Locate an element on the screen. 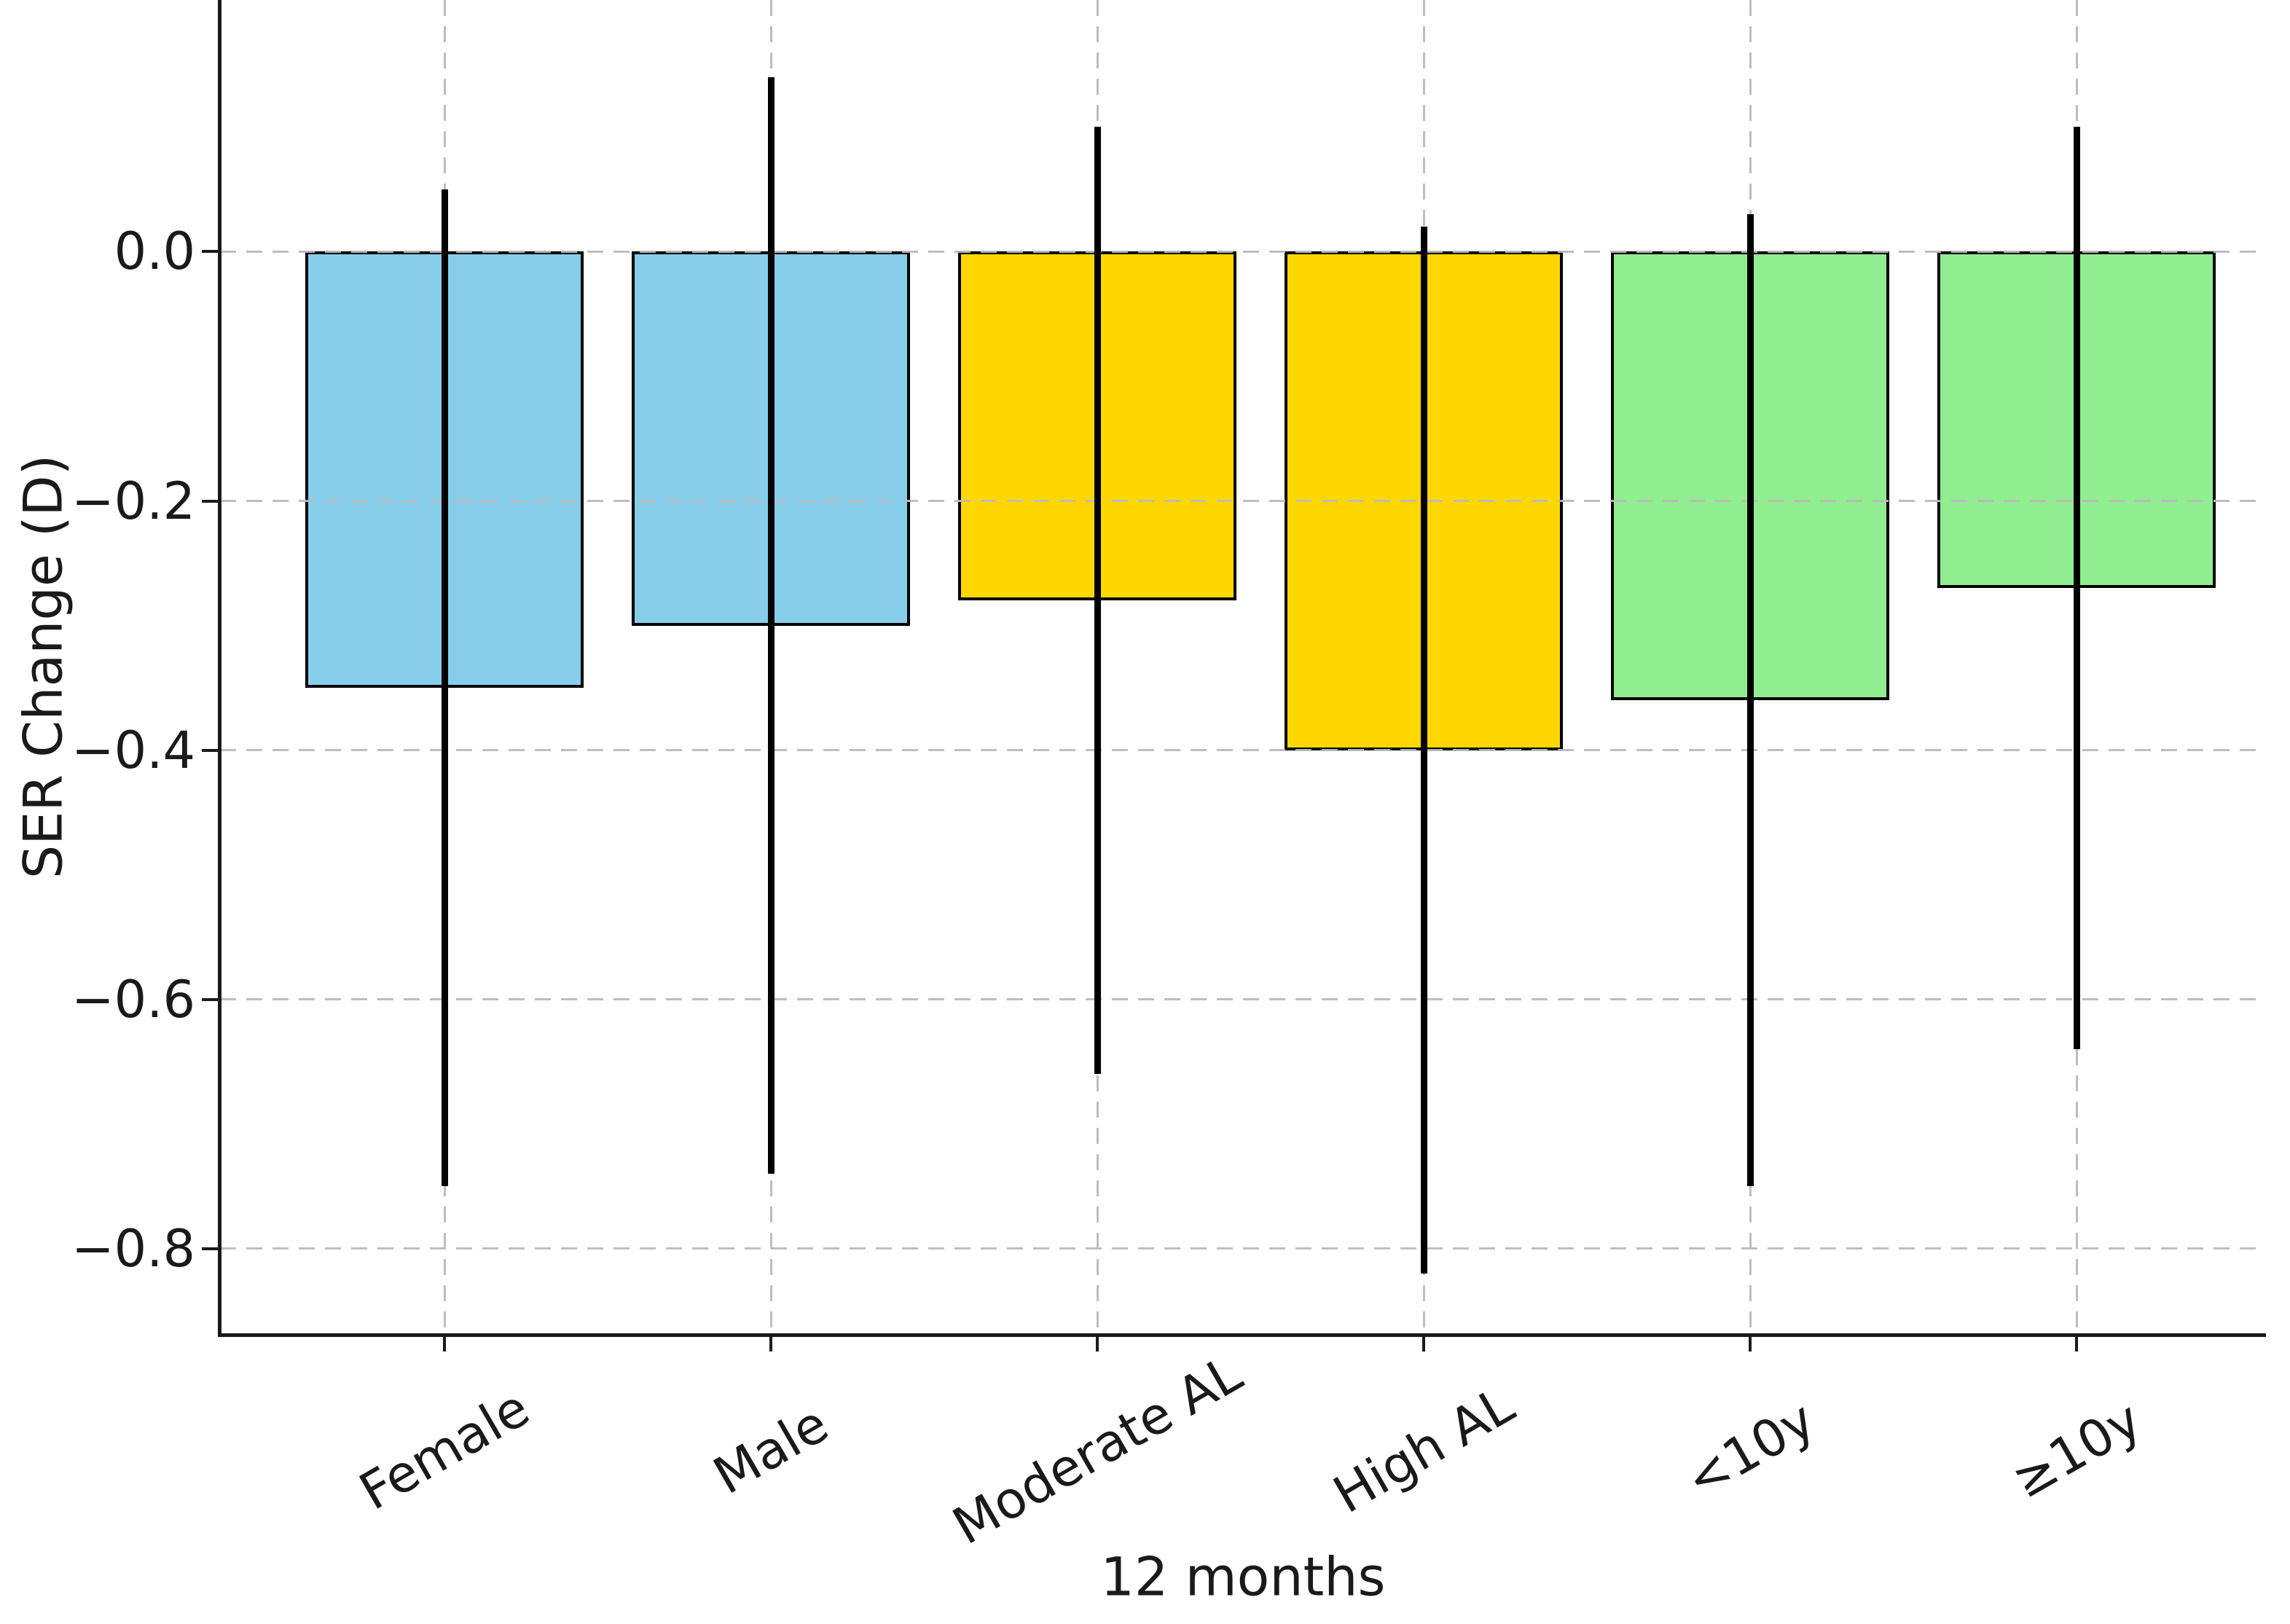  y-tick-mark-−0.8 is located at coordinates (210, 1248).